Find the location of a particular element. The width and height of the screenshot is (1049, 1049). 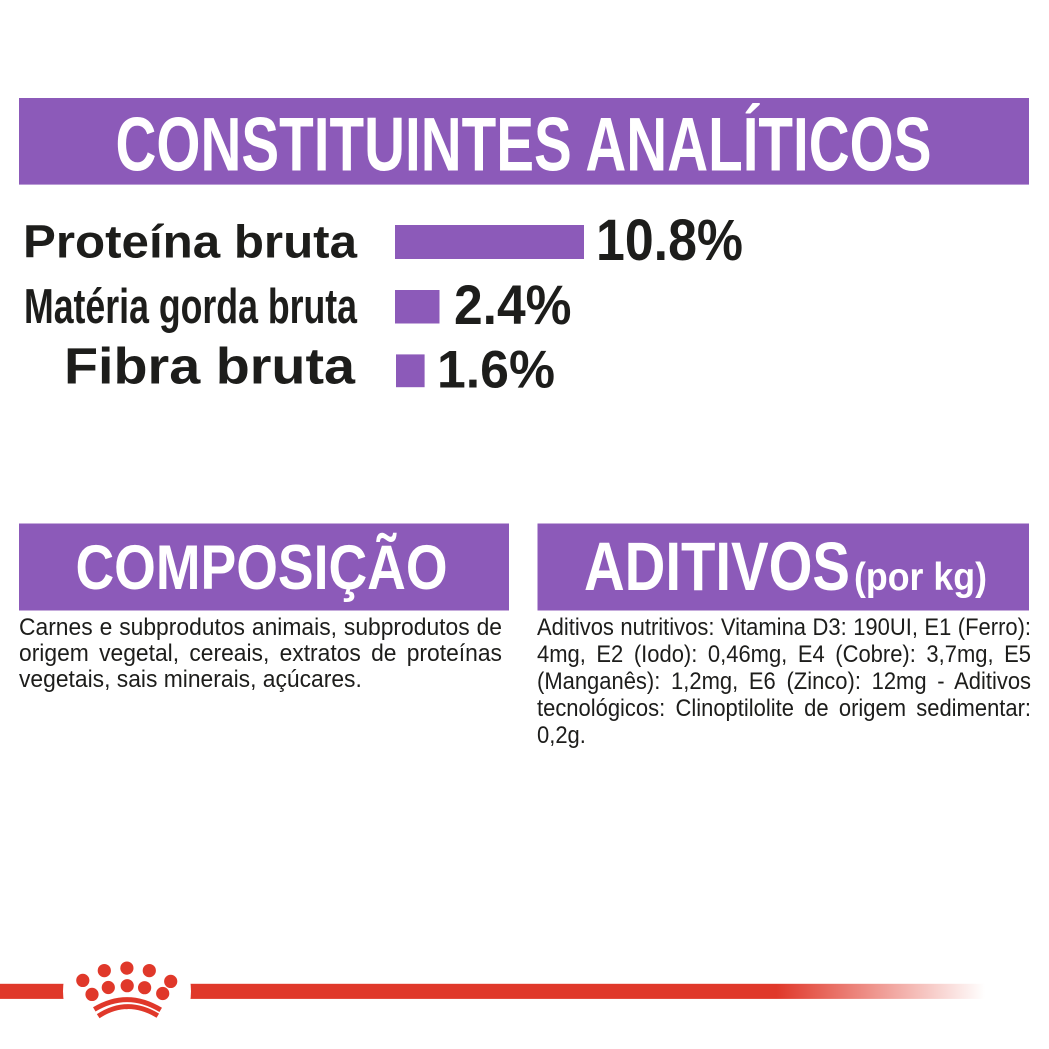

svg-text: 10.8% is located at coordinates (669, 240).